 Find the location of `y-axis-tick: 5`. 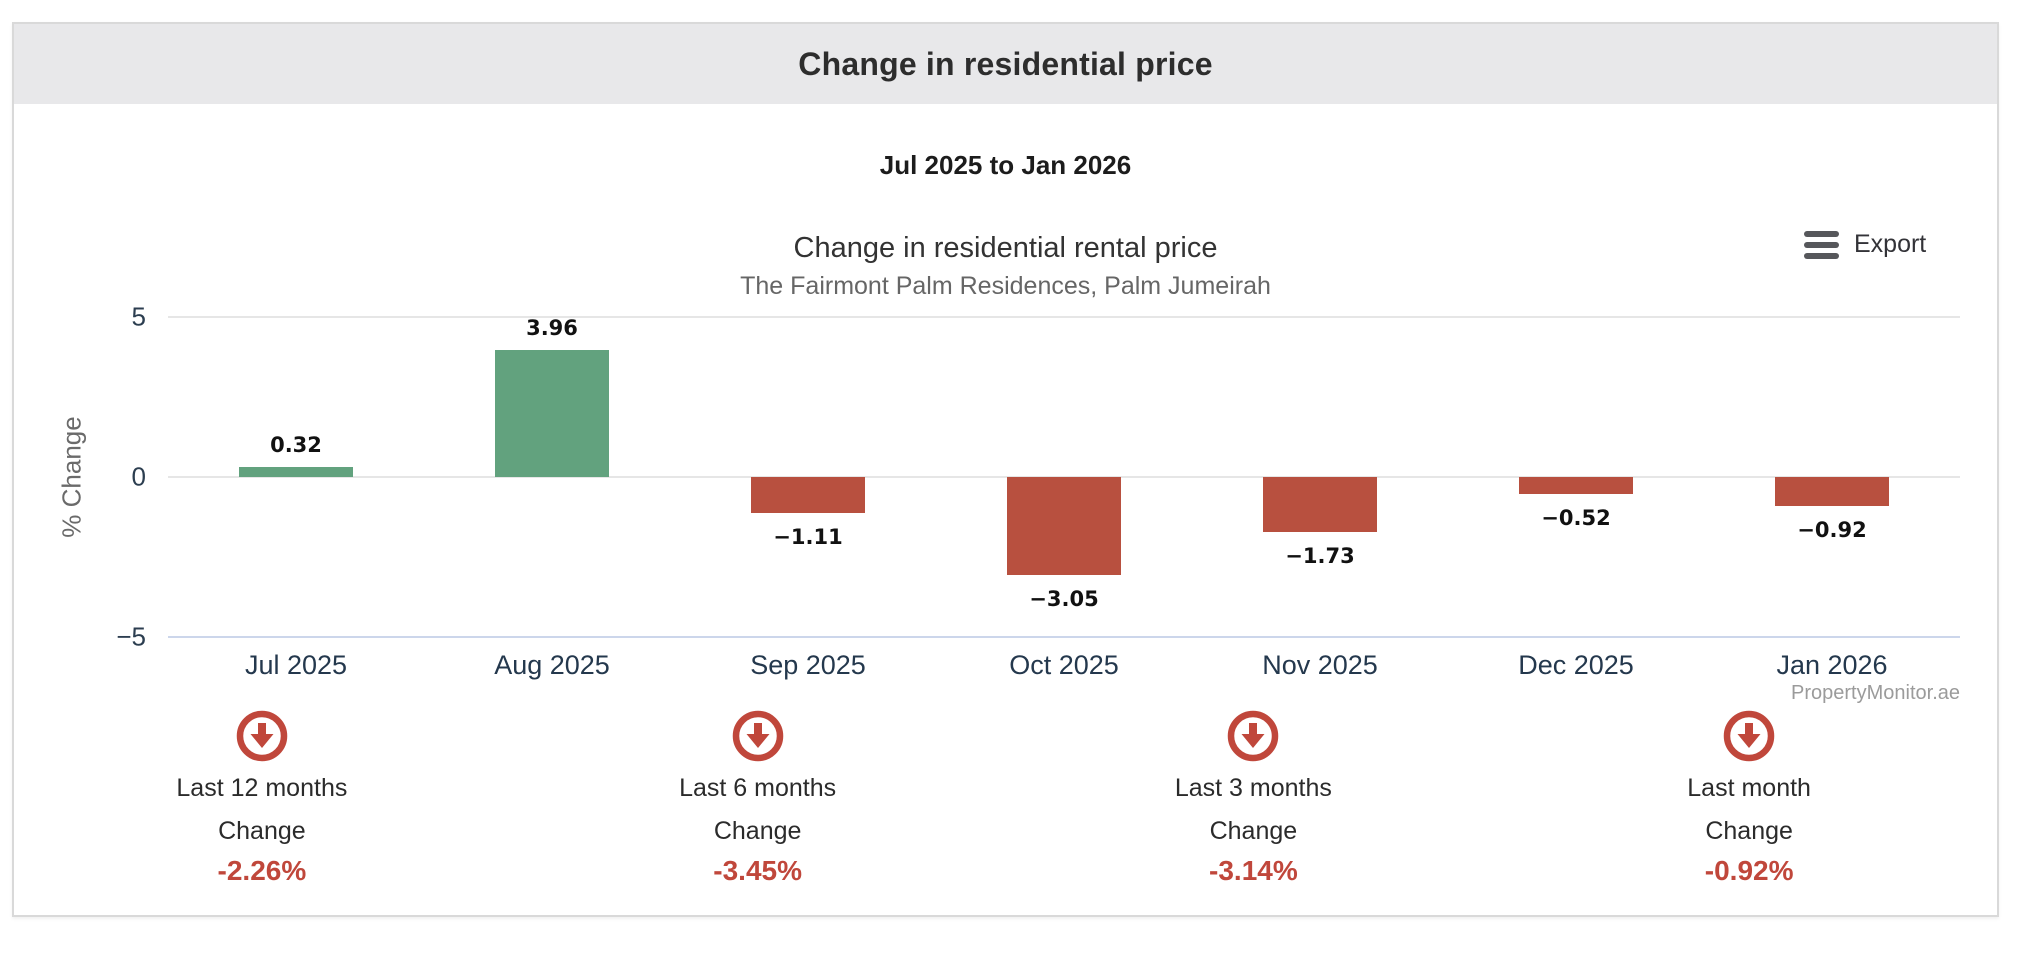

y-axis-tick: 5 is located at coordinates (138, 316).